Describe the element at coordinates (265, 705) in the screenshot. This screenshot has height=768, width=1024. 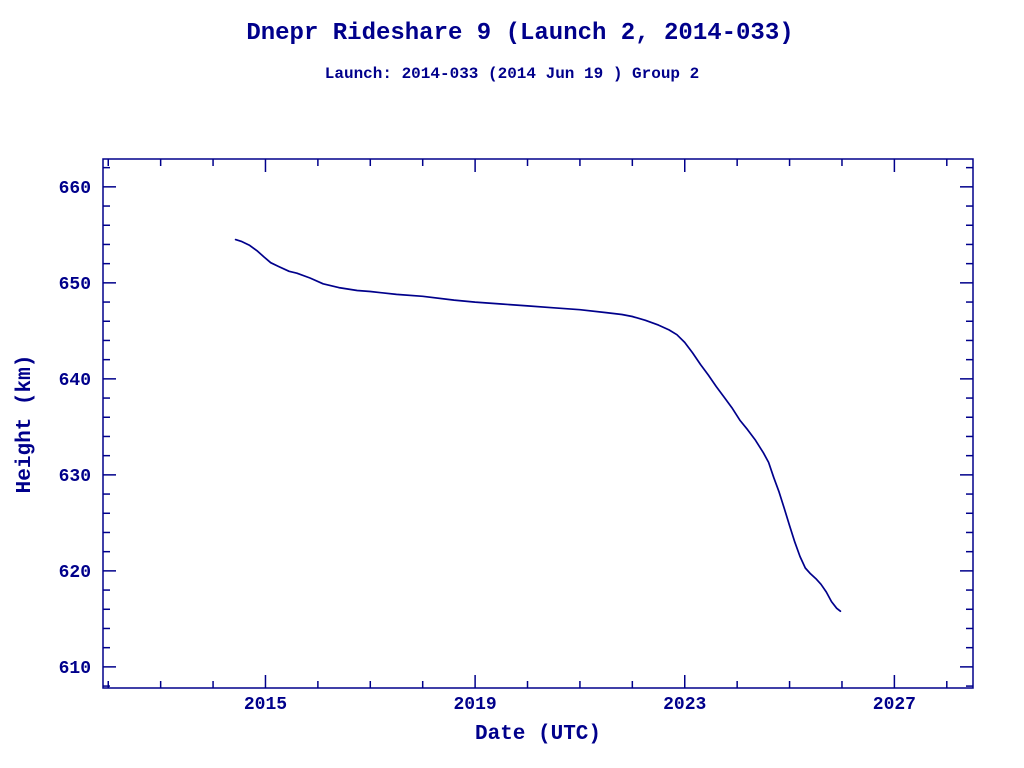
I see `x-tick-label: 2015` at that location.